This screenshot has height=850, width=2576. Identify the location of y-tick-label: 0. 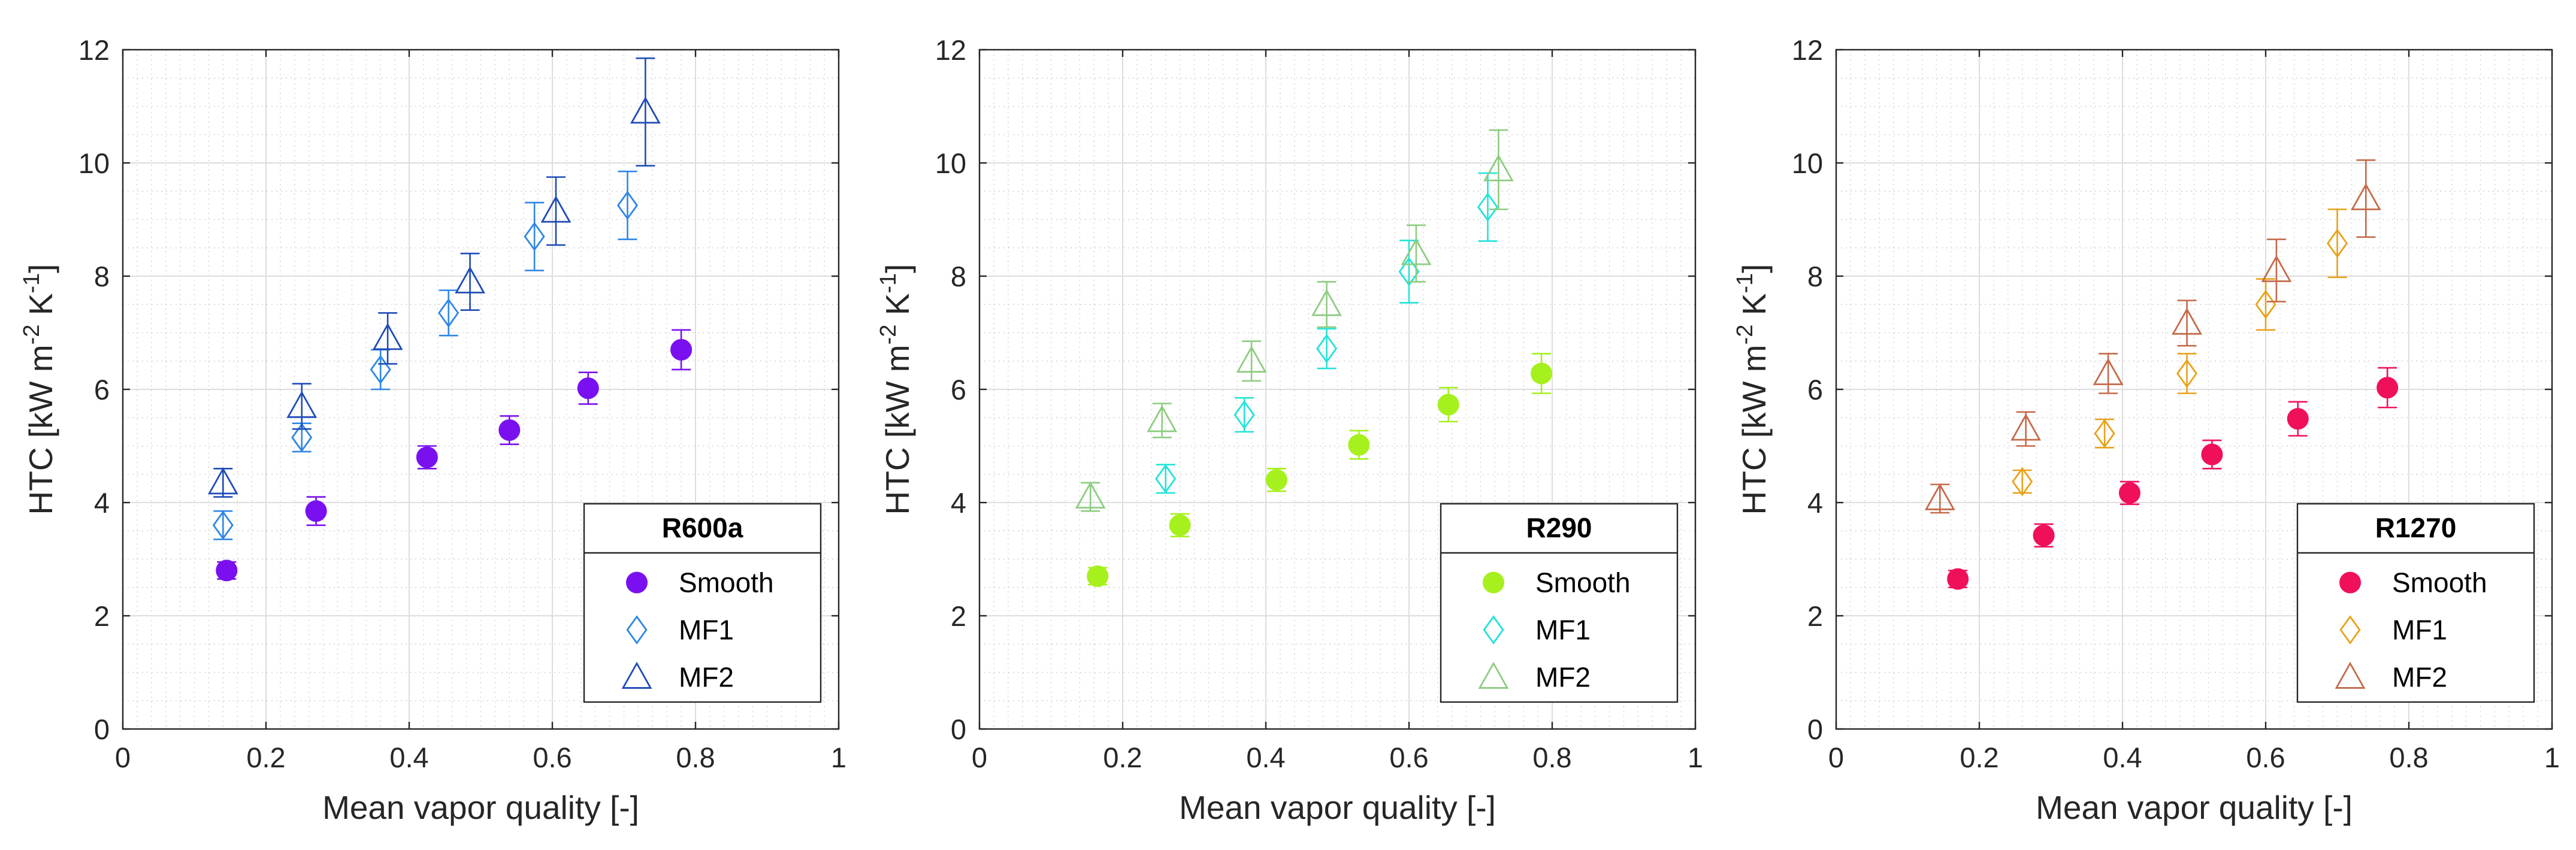
(102, 729).